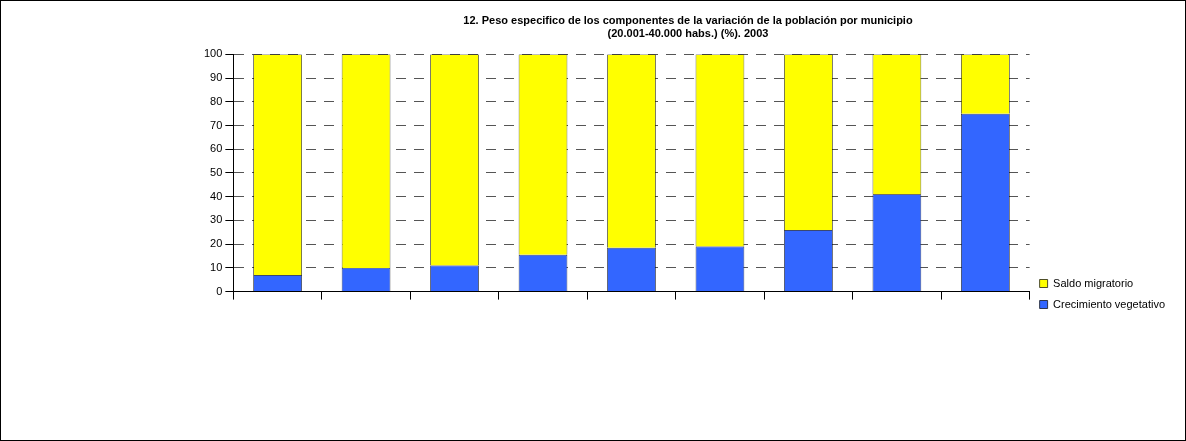 This screenshot has width=1186, height=441. I want to click on y-tick-label: 40, so click(216, 195).